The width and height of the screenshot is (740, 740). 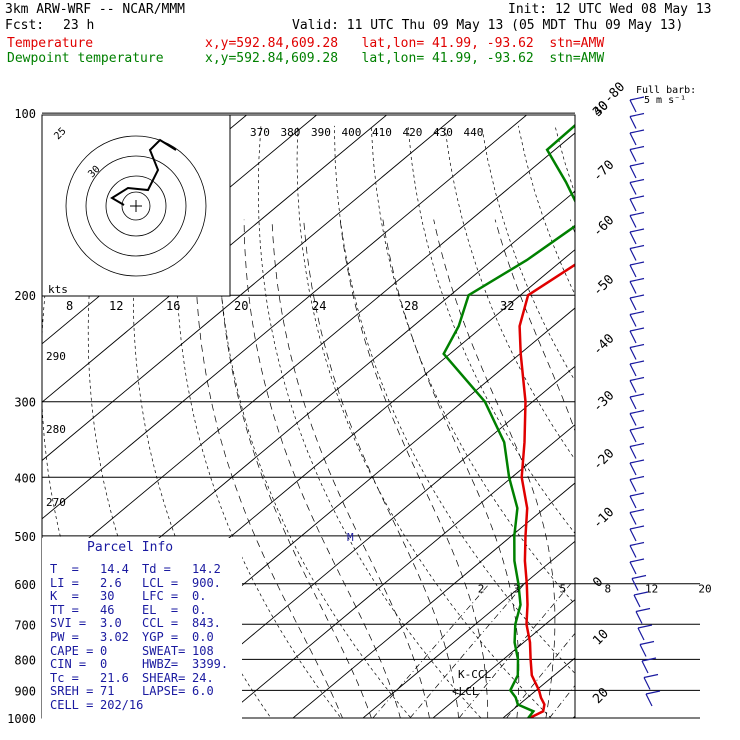 What do you see at coordinates (481, 588) in the screenshot?
I see `mixing-ratio-label: 2` at bounding box center [481, 588].